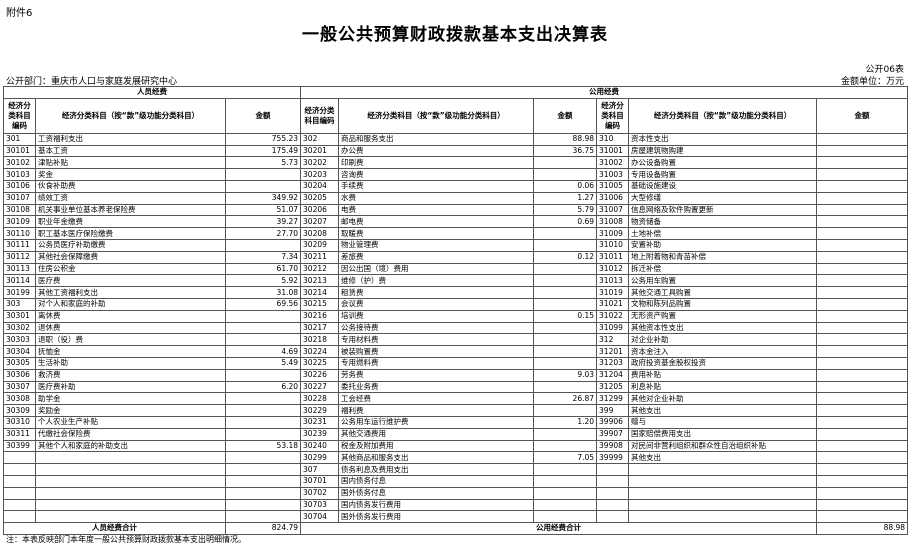 This screenshot has width=910, height=560. Describe the element at coordinates (130, 163) in the screenshot. I see `name-cell: 津贴补贴` at that location.